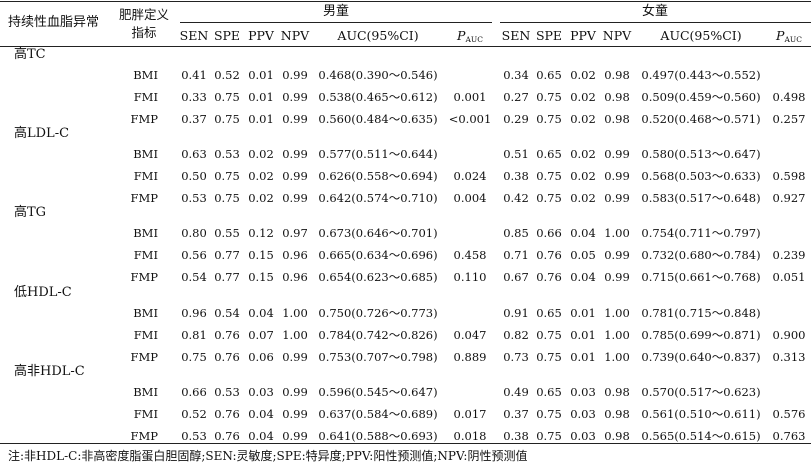 This screenshot has height=466, width=811. Describe the element at coordinates (42, 133) in the screenshot. I see `group-label: 高LDL-C` at that location.